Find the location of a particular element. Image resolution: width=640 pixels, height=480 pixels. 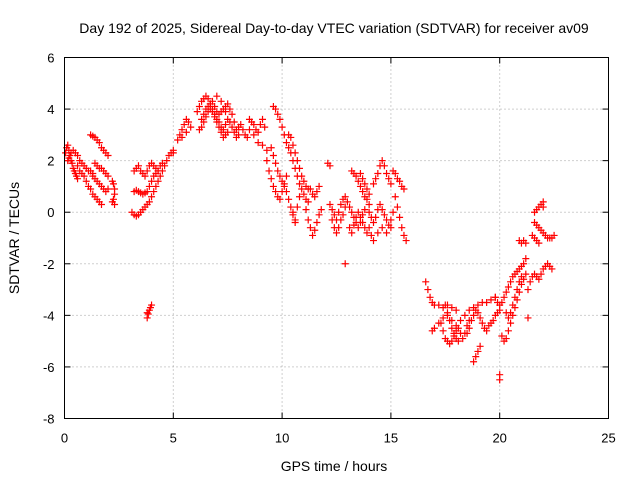

y-tick-label: 0 is located at coordinates (50, 212).